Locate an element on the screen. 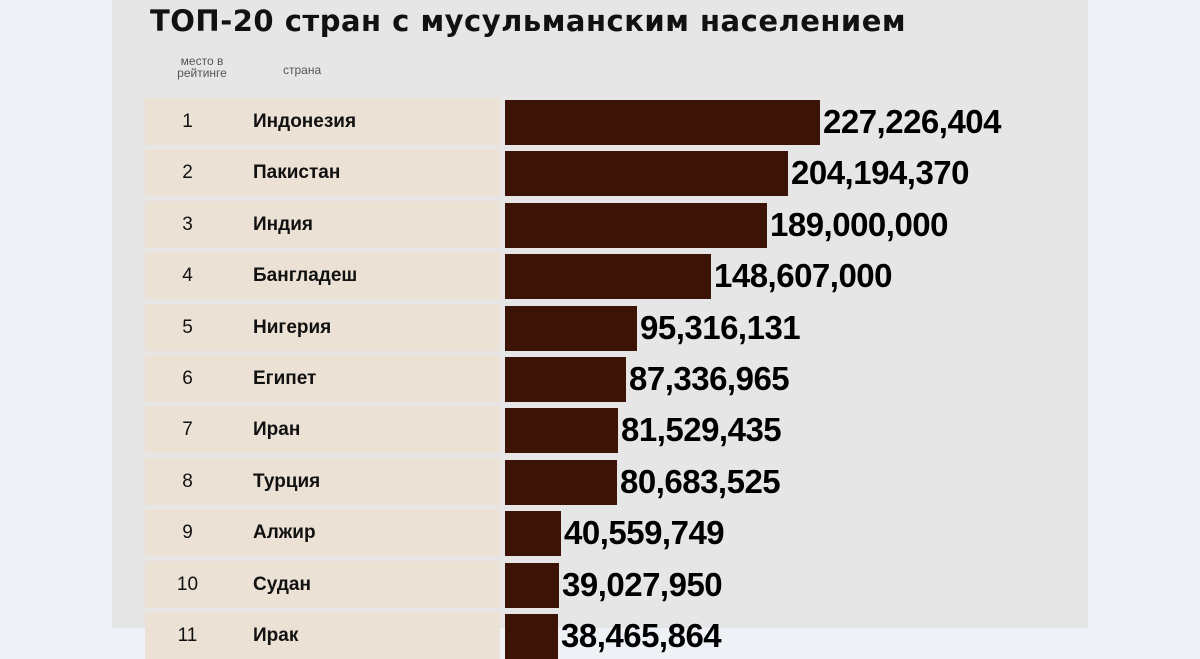 The height and width of the screenshot is (659, 1200). value-label: 40,559,749 is located at coordinates (644, 533).